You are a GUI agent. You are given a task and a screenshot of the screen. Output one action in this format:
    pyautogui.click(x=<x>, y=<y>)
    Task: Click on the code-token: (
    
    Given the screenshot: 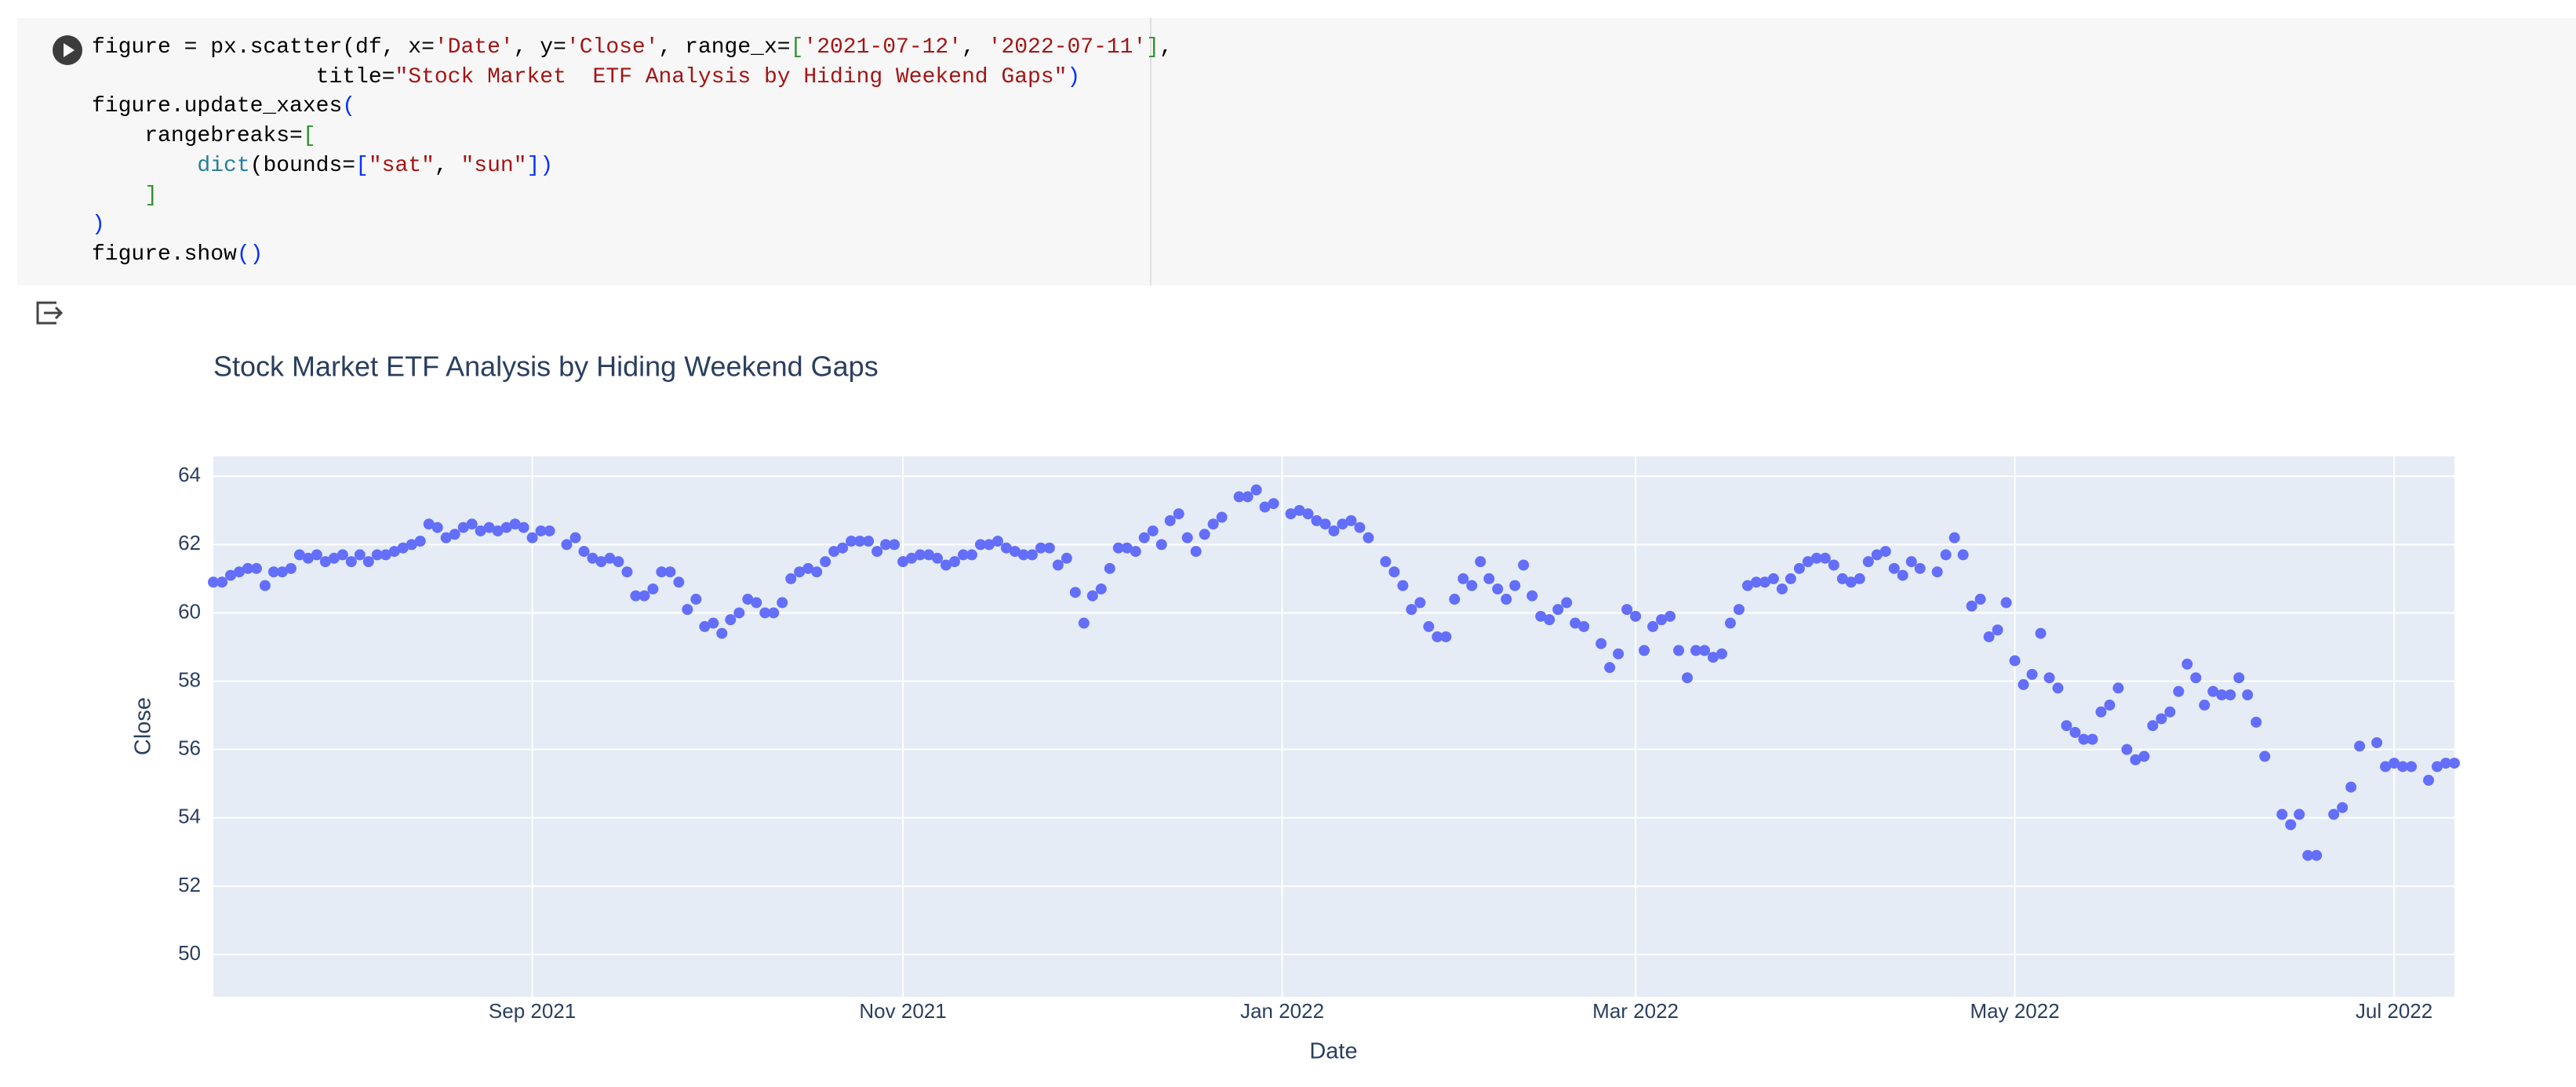 What is the action you would take?
    pyautogui.click(x=349, y=106)
    